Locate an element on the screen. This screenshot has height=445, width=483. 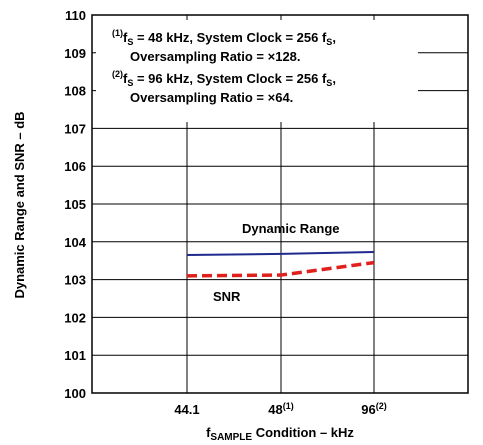
note-2-line-2: Oversampling Ratio = ×64. is located at coordinates (211, 97).